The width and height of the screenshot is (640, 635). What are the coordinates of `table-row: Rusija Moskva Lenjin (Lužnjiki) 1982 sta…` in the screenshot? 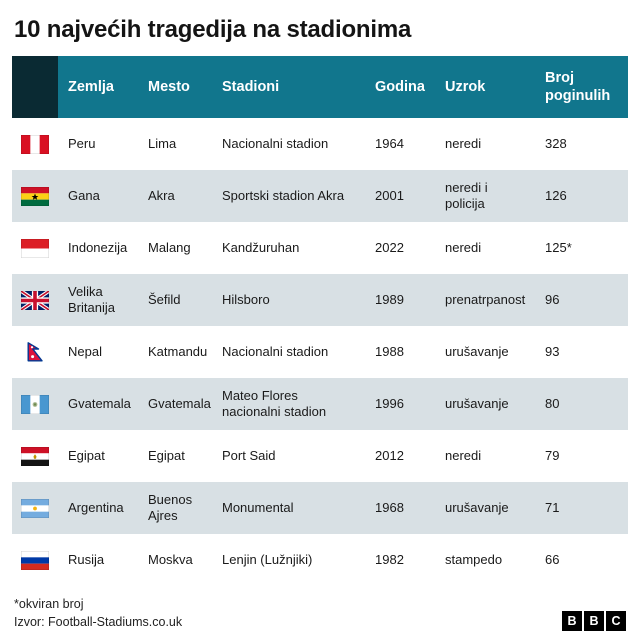 It's located at (320, 560).